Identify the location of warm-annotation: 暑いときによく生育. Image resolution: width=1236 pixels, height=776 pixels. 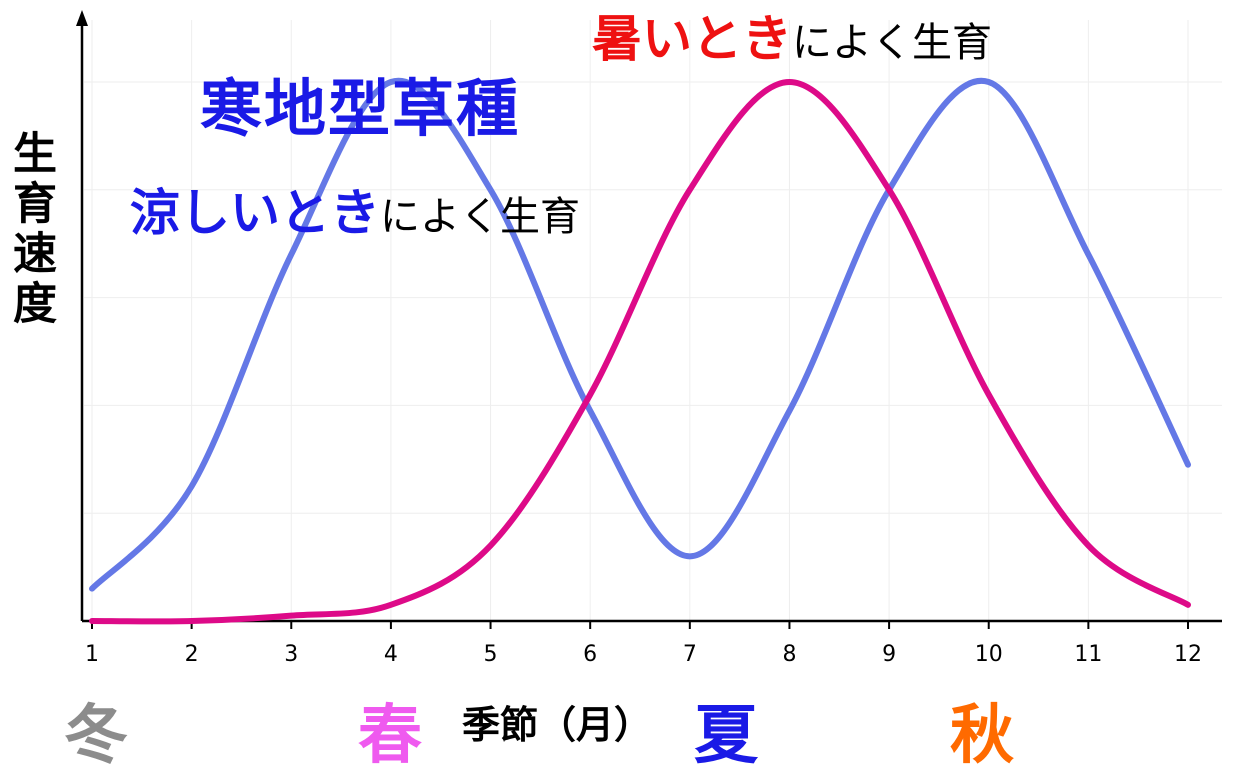
(792, 39).